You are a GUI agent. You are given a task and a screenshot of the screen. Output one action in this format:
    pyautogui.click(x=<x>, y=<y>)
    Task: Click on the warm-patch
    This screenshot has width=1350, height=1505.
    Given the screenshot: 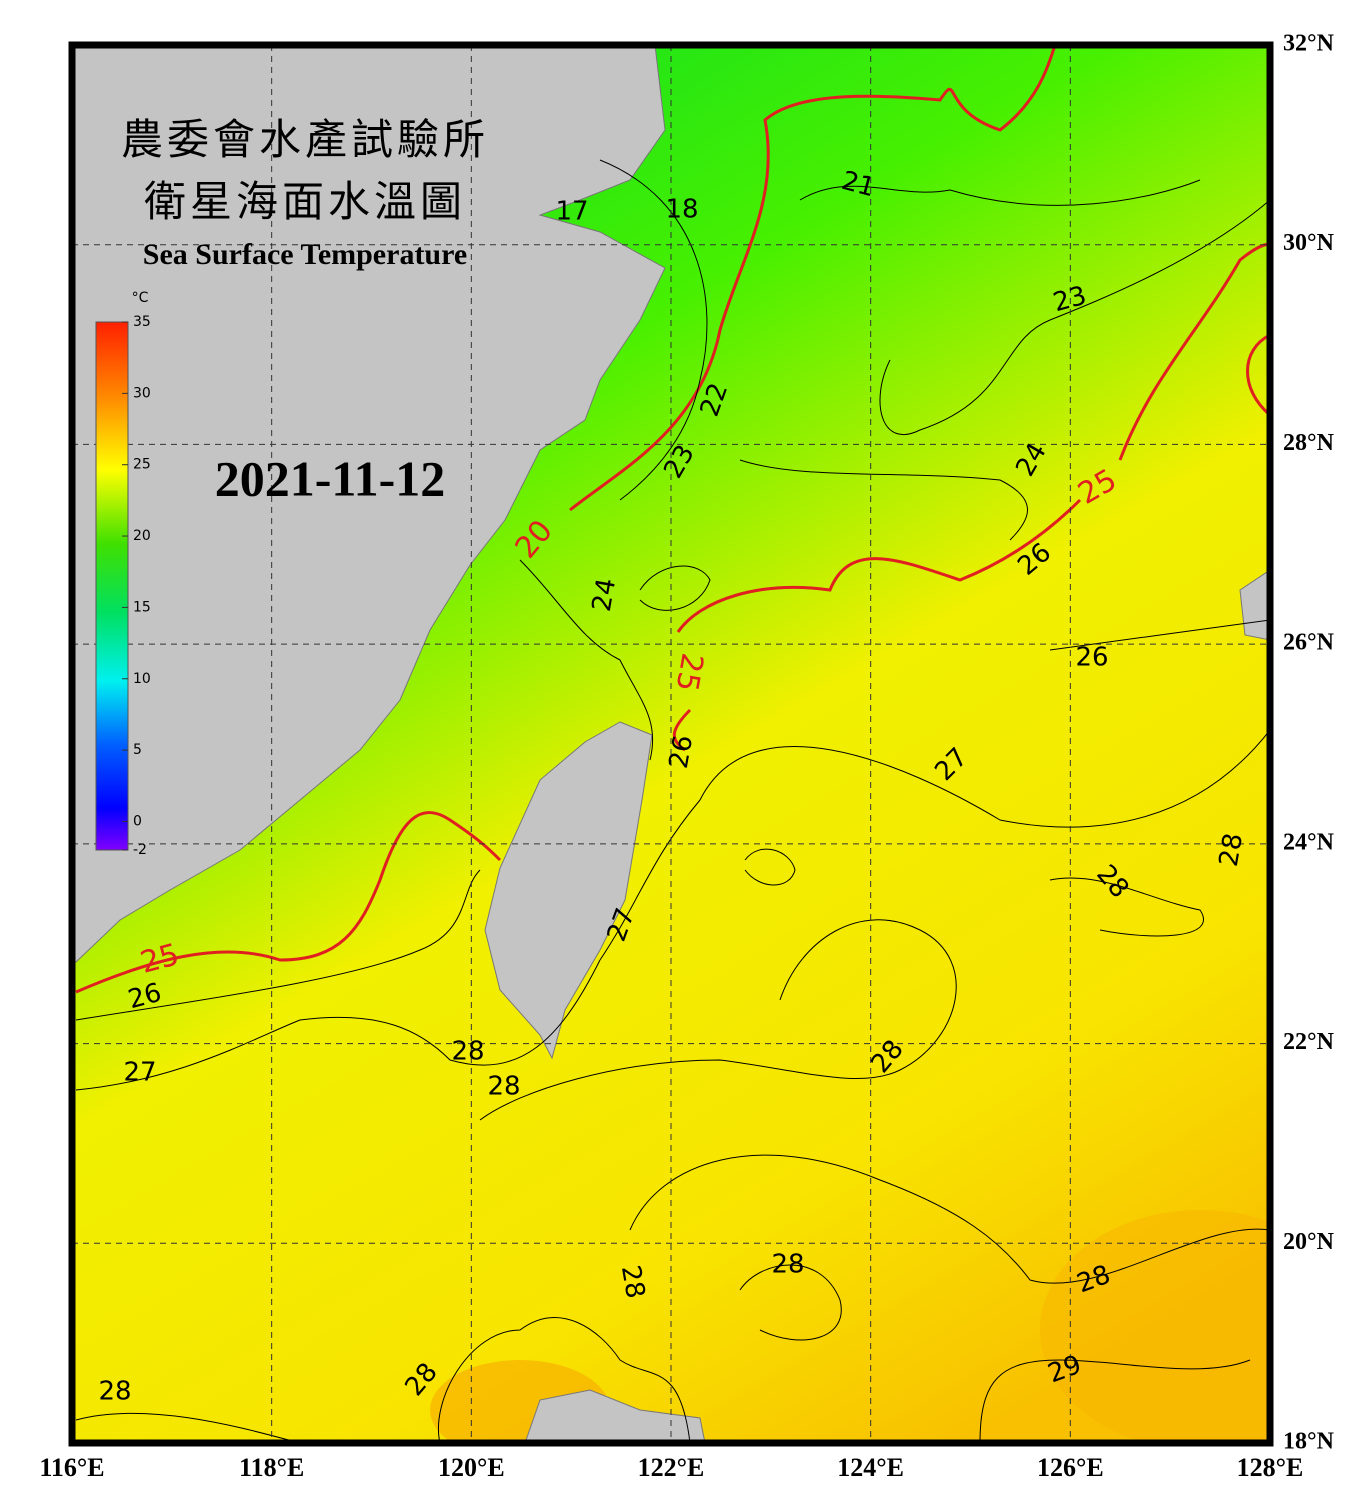 What is the action you would take?
    pyautogui.click(x=1155, y=1326)
    